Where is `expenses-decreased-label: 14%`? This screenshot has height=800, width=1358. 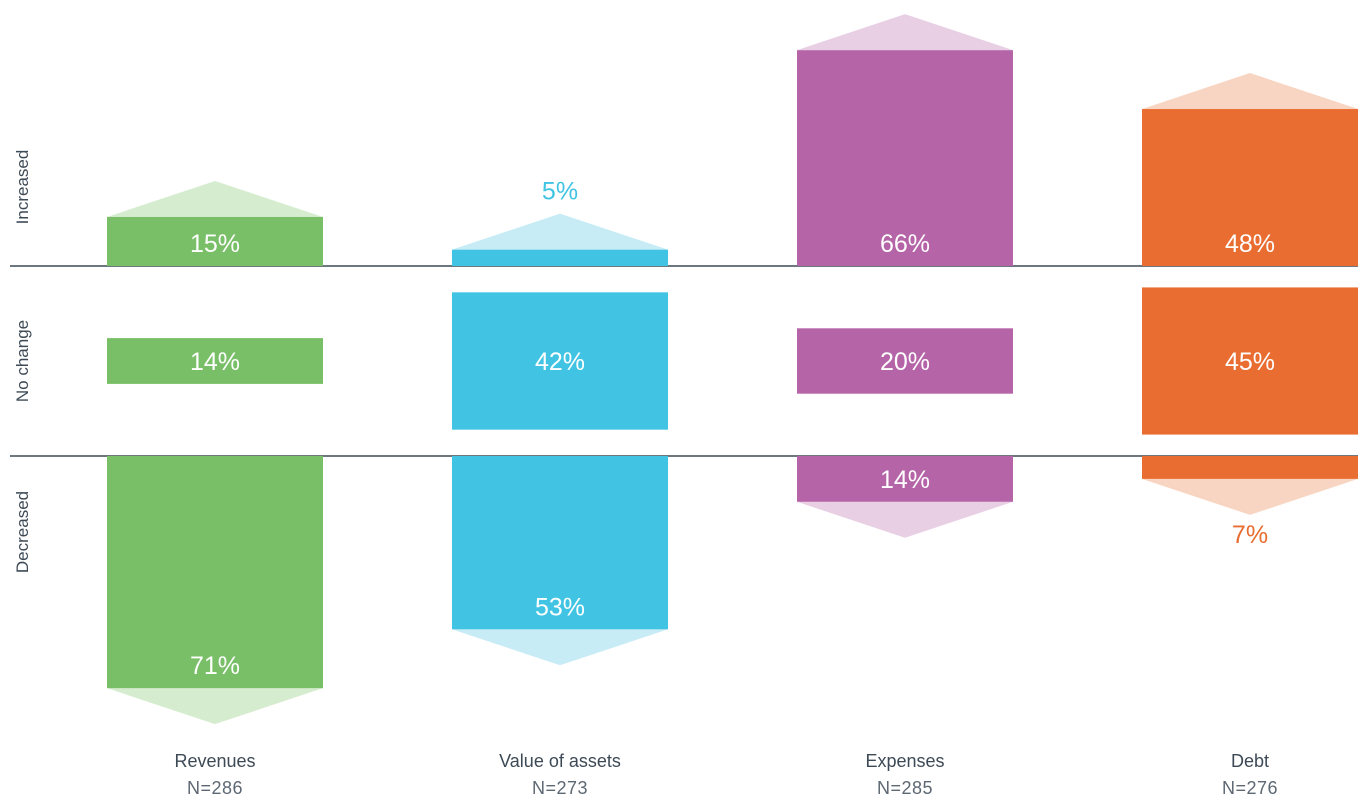
expenses-decreased-label: 14% is located at coordinates (905, 480).